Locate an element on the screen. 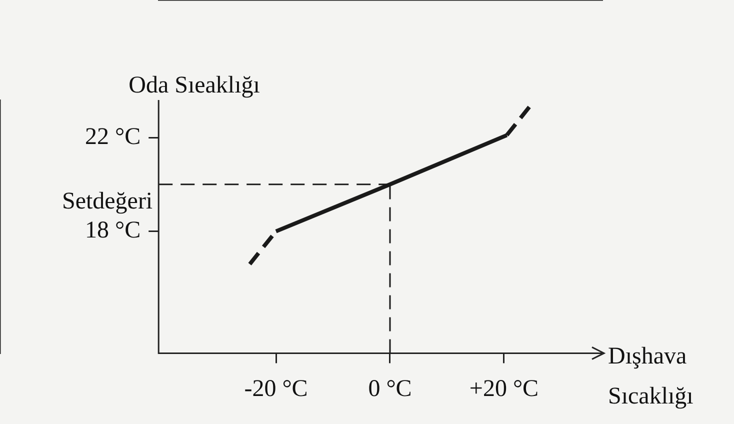 The width and height of the screenshot is (734, 424). x-axis-title: Dışhava Sıcaklığı is located at coordinates (651, 376).